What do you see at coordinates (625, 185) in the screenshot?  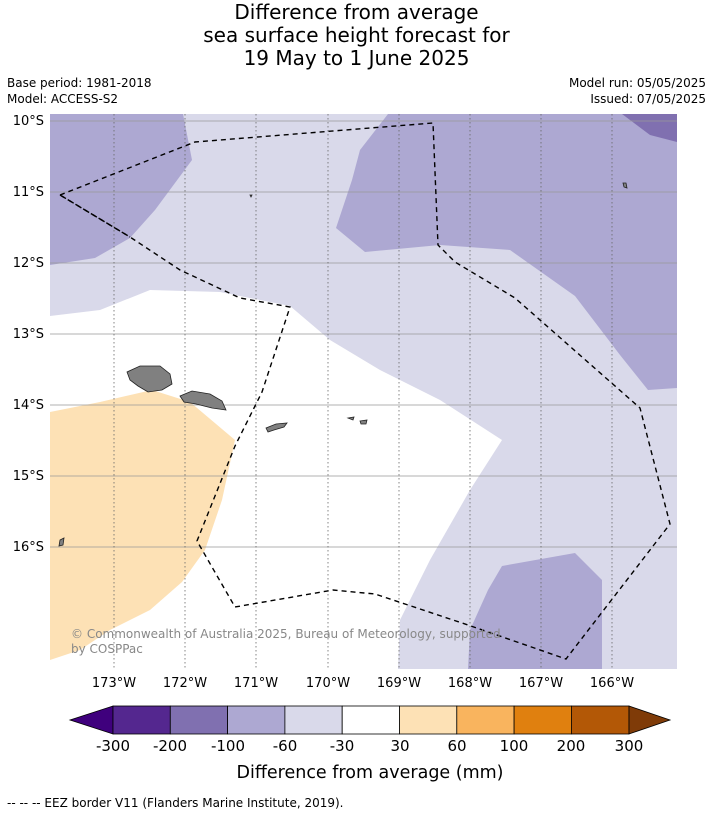 I see `tokelau-atoll` at bounding box center [625, 185].